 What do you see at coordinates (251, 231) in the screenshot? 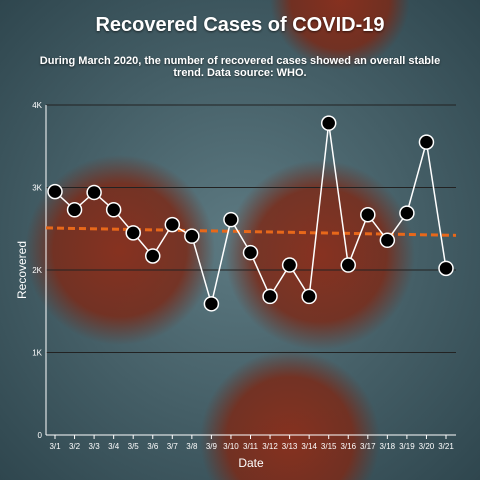
I see `trend-line` at bounding box center [251, 231].